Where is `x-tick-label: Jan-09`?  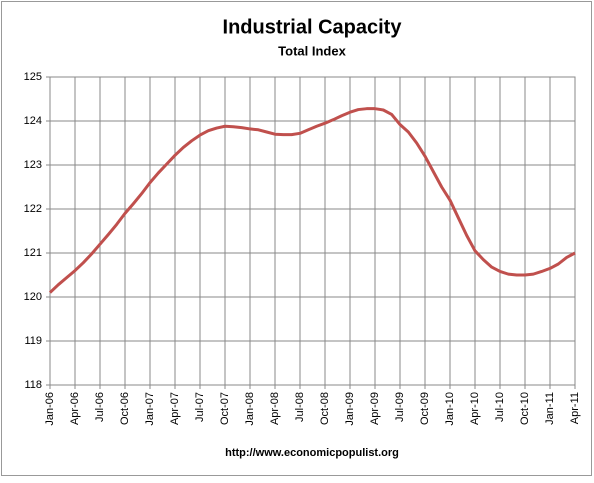
x-tick-label: Jan-09 is located at coordinates (350, 409).